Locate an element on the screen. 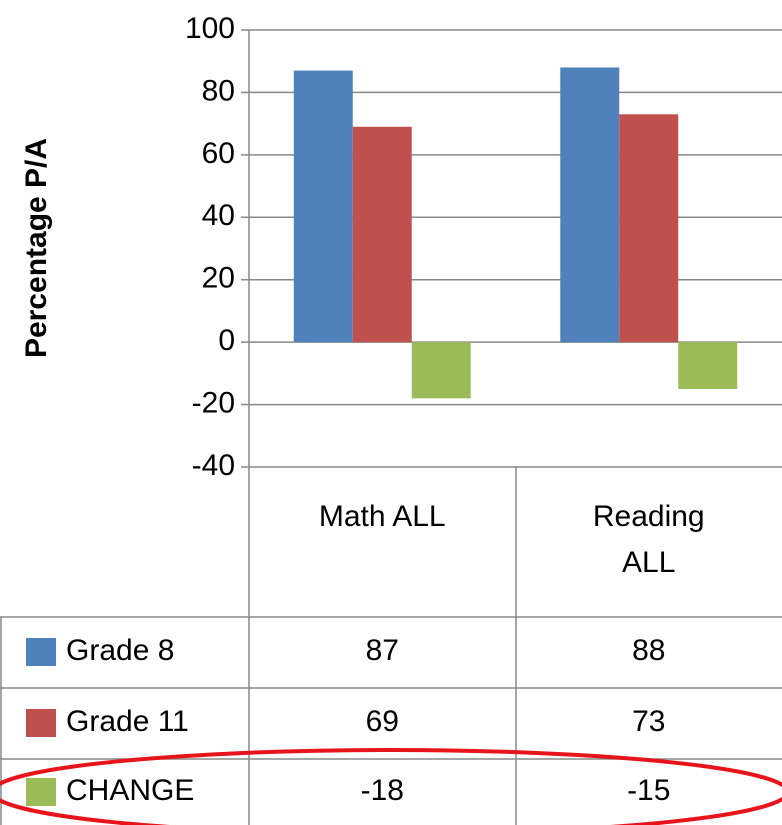 The width and height of the screenshot is (782, 825). y-axis-label: Percentage P/A is located at coordinates (36, 248).